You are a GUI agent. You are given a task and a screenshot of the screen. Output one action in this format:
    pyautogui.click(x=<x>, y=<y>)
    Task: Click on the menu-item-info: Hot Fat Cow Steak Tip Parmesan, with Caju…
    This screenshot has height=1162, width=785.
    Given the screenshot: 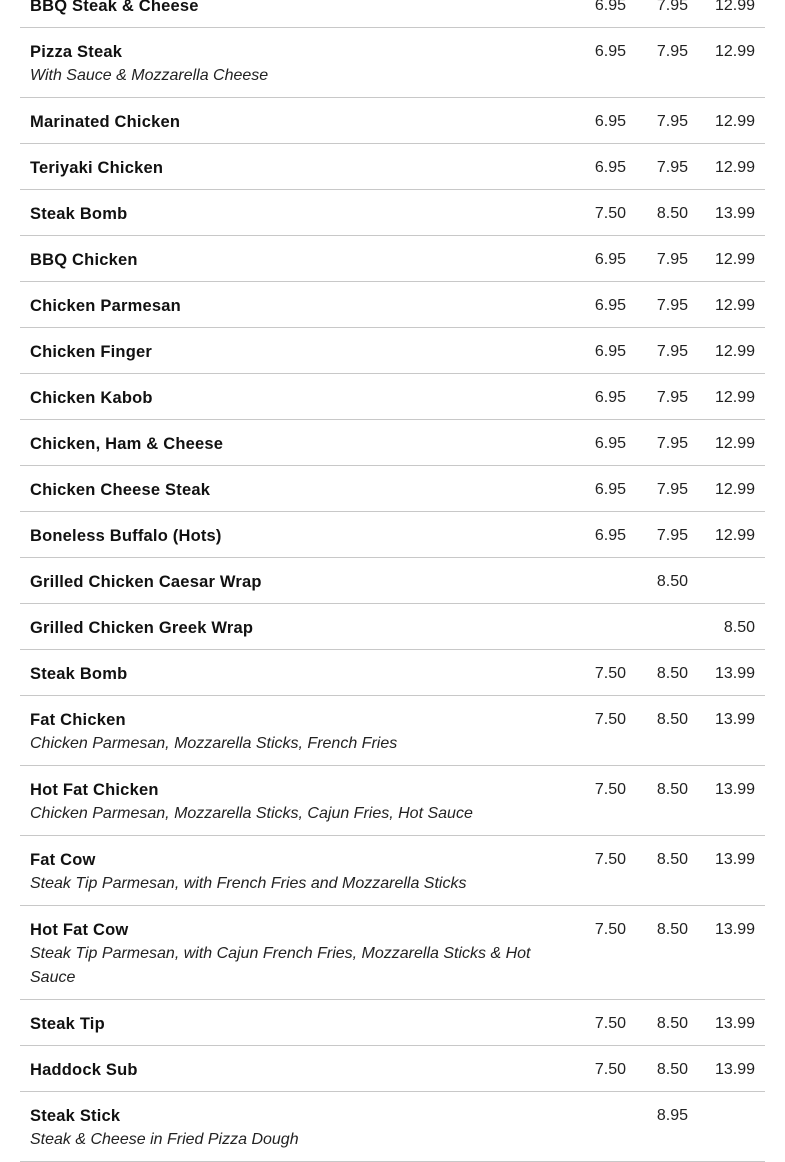 What is the action you would take?
    pyautogui.click(x=303, y=954)
    